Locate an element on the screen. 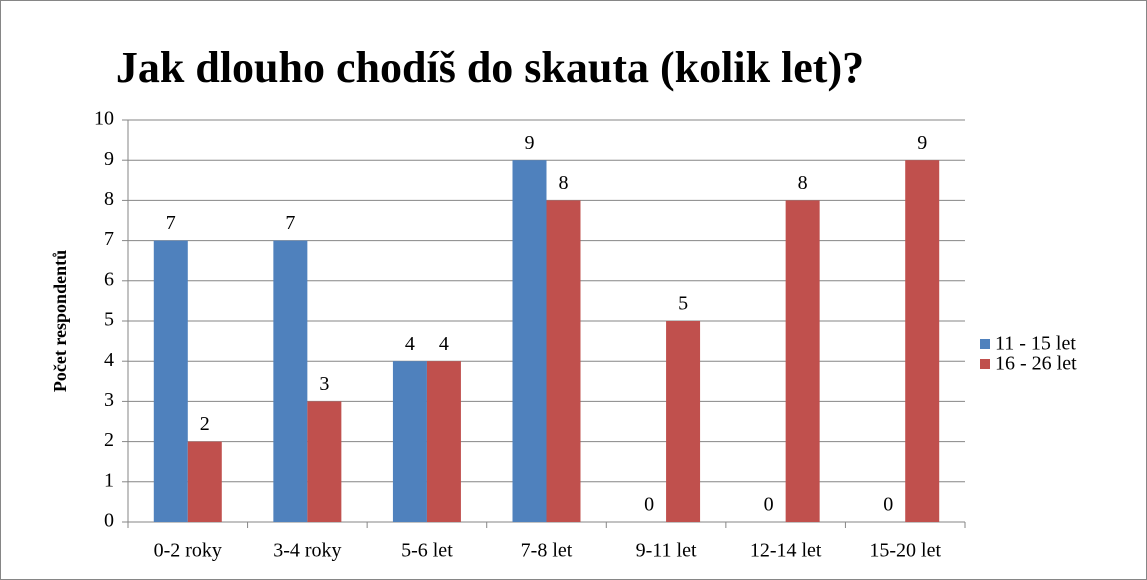 The image size is (1147, 580). y-tick-label: 10 is located at coordinates (104, 119).